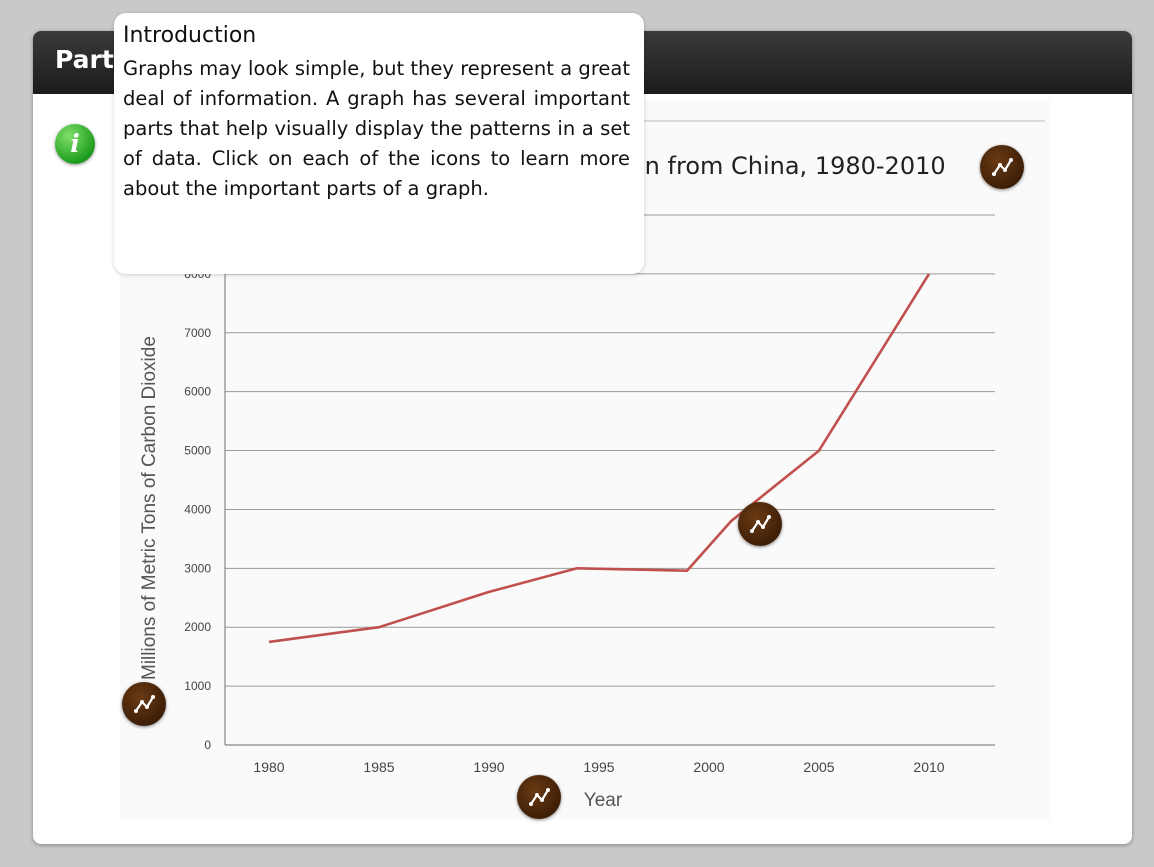  Describe the element at coordinates (197, 568) in the screenshot. I see `y-tick-label: 3000` at that location.